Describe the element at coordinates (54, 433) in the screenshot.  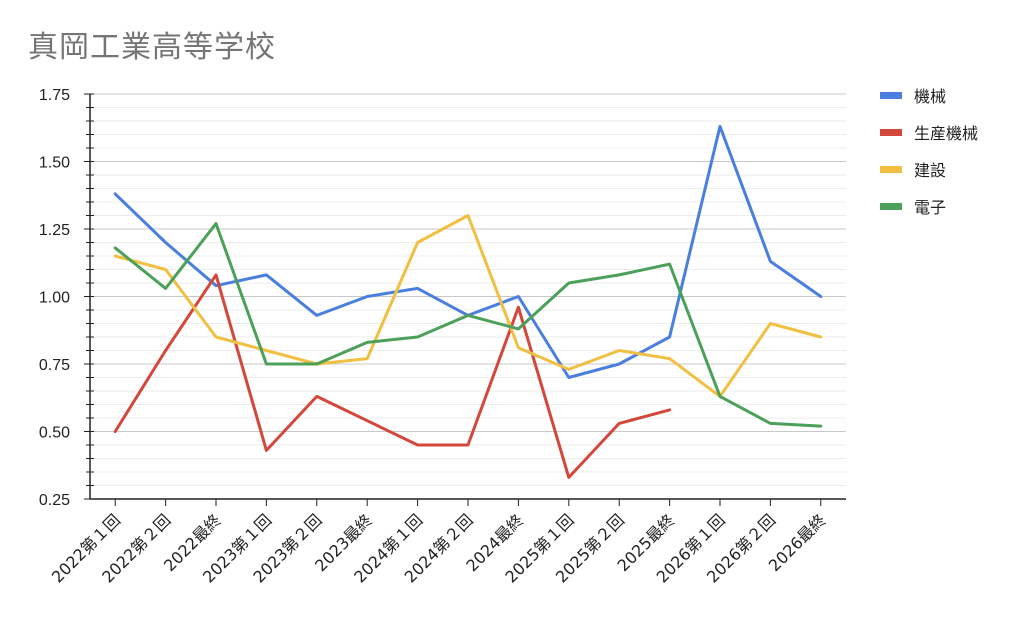
I see `y-tick-label: 0.50` at that location.